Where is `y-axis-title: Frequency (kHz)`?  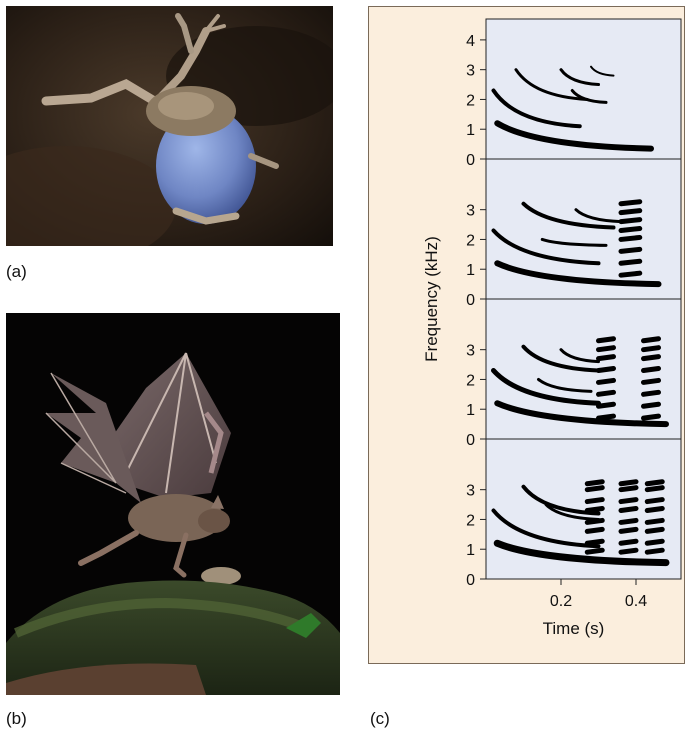 y-axis-title: Frequency (kHz) is located at coordinates (431, 299).